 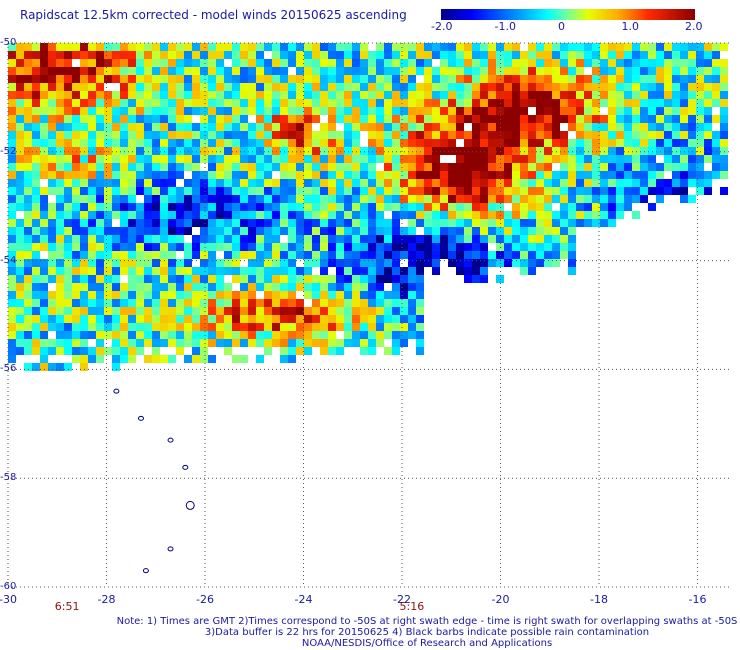 What do you see at coordinates (145, 571) in the screenshot?
I see `island-outline` at bounding box center [145, 571].